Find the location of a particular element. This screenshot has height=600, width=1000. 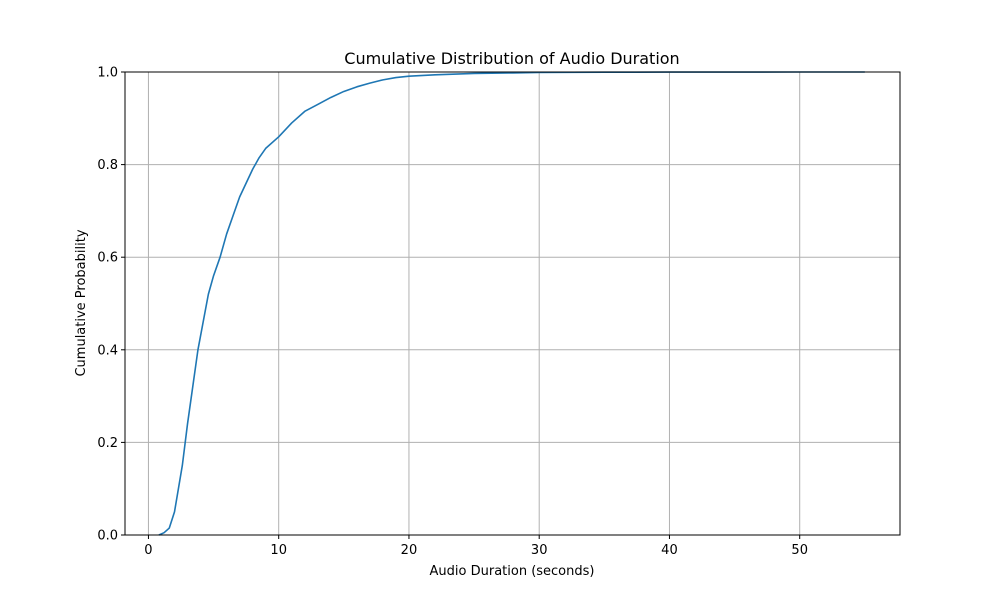

y-tick-label: 0.4 is located at coordinates (107, 350).